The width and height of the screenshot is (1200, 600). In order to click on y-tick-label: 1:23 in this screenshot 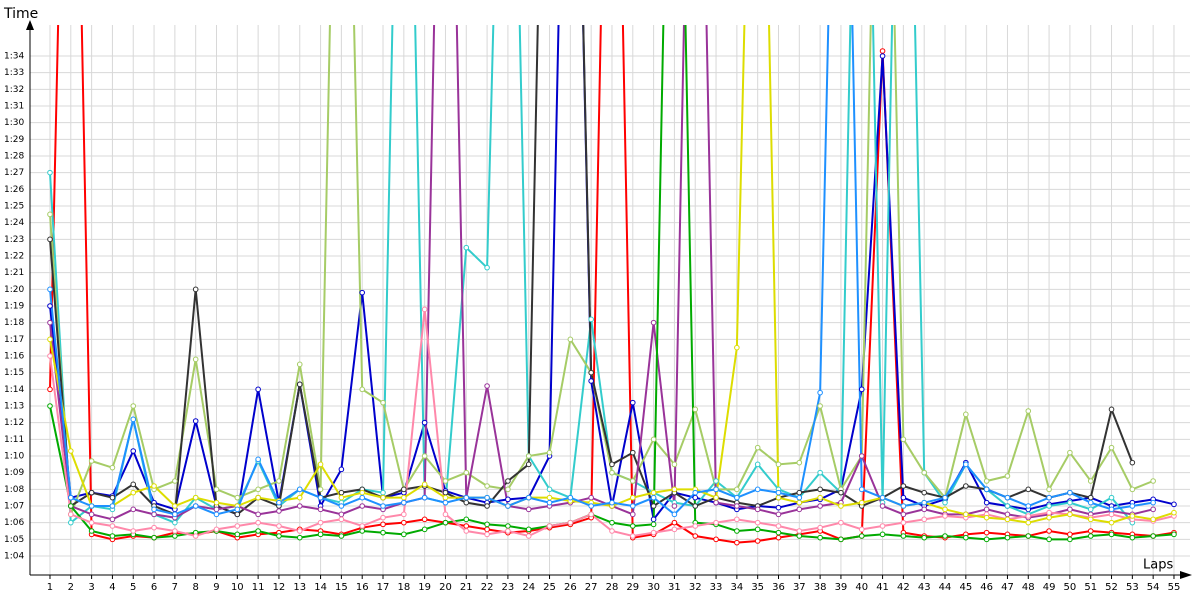, I will do `click(14, 240)`.